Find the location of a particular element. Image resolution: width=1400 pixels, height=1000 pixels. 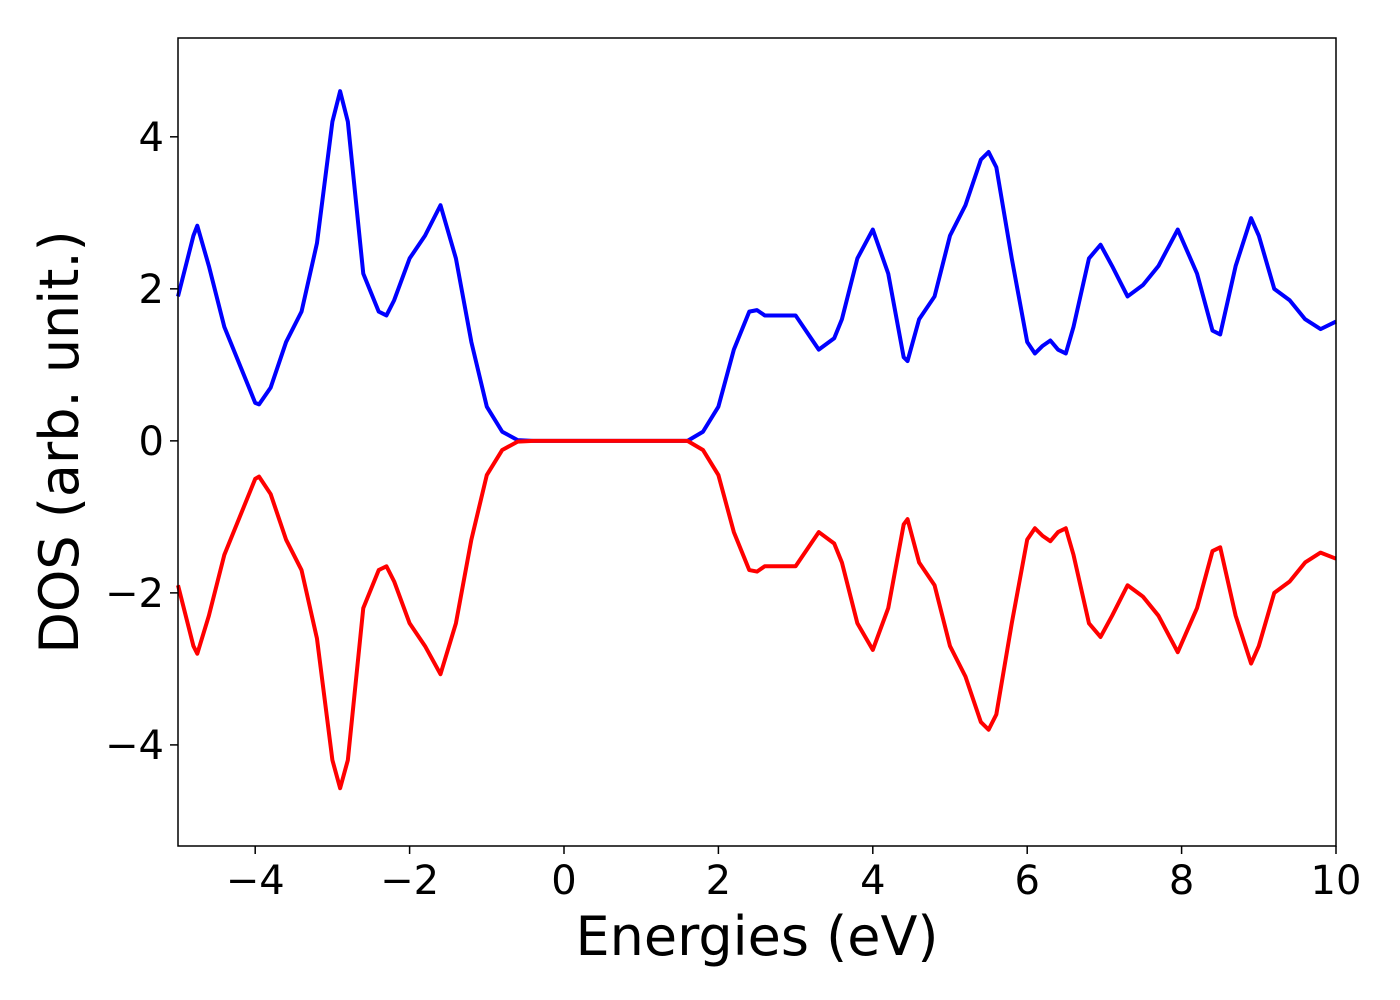

x-tick-label: 6 is located at coordinates (1026, 881).